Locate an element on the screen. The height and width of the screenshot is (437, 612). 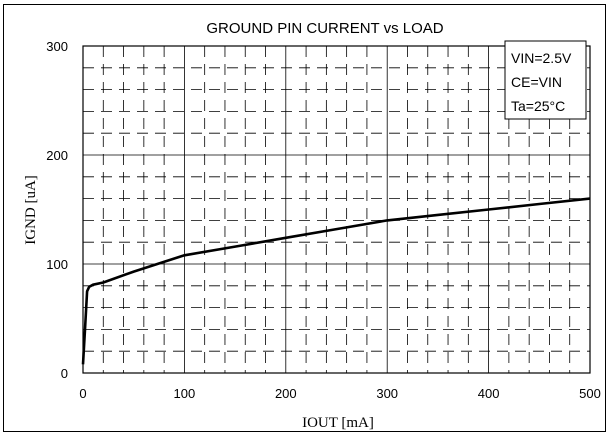
x-axis-label: IOUT [mA] is located at coordinates (338, 423).